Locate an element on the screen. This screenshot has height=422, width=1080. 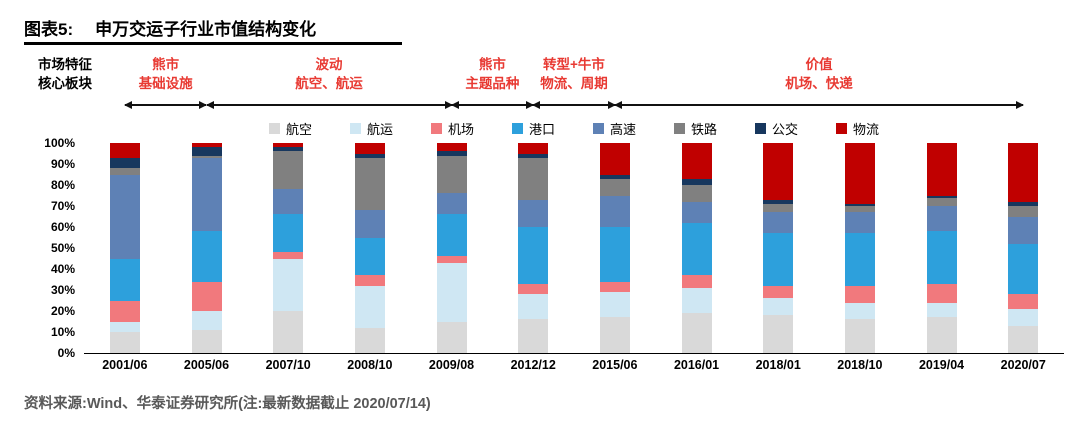
phase-label-转型+牛市: 转型+牛市 物流、周期 is located at coordinates (574, 74).